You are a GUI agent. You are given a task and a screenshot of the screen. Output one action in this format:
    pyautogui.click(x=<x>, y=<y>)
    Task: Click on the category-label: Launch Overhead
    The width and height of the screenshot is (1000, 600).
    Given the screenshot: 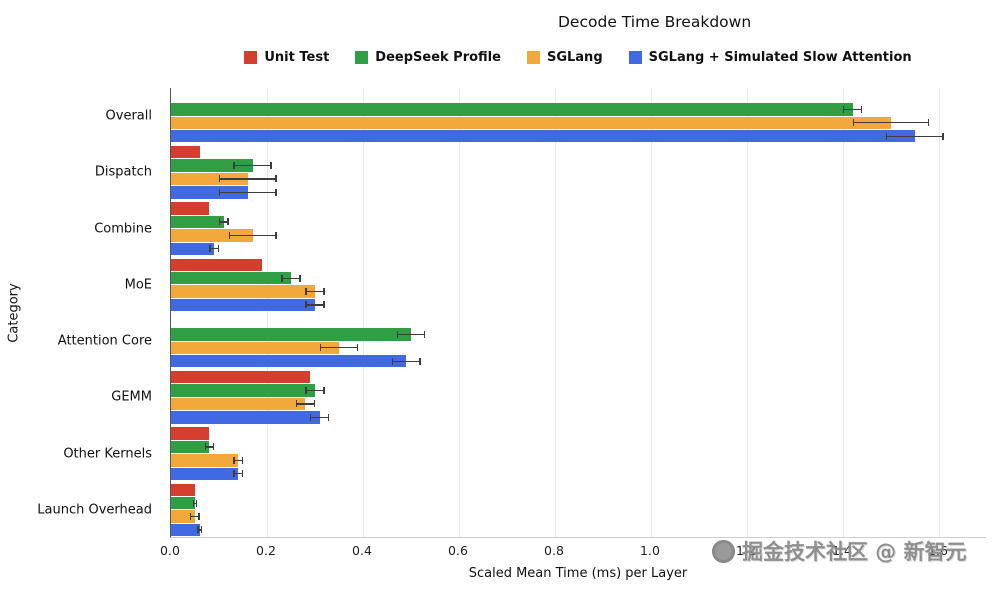 What is the action you would take?
    pyautogui.click(x=94, y=510)
    